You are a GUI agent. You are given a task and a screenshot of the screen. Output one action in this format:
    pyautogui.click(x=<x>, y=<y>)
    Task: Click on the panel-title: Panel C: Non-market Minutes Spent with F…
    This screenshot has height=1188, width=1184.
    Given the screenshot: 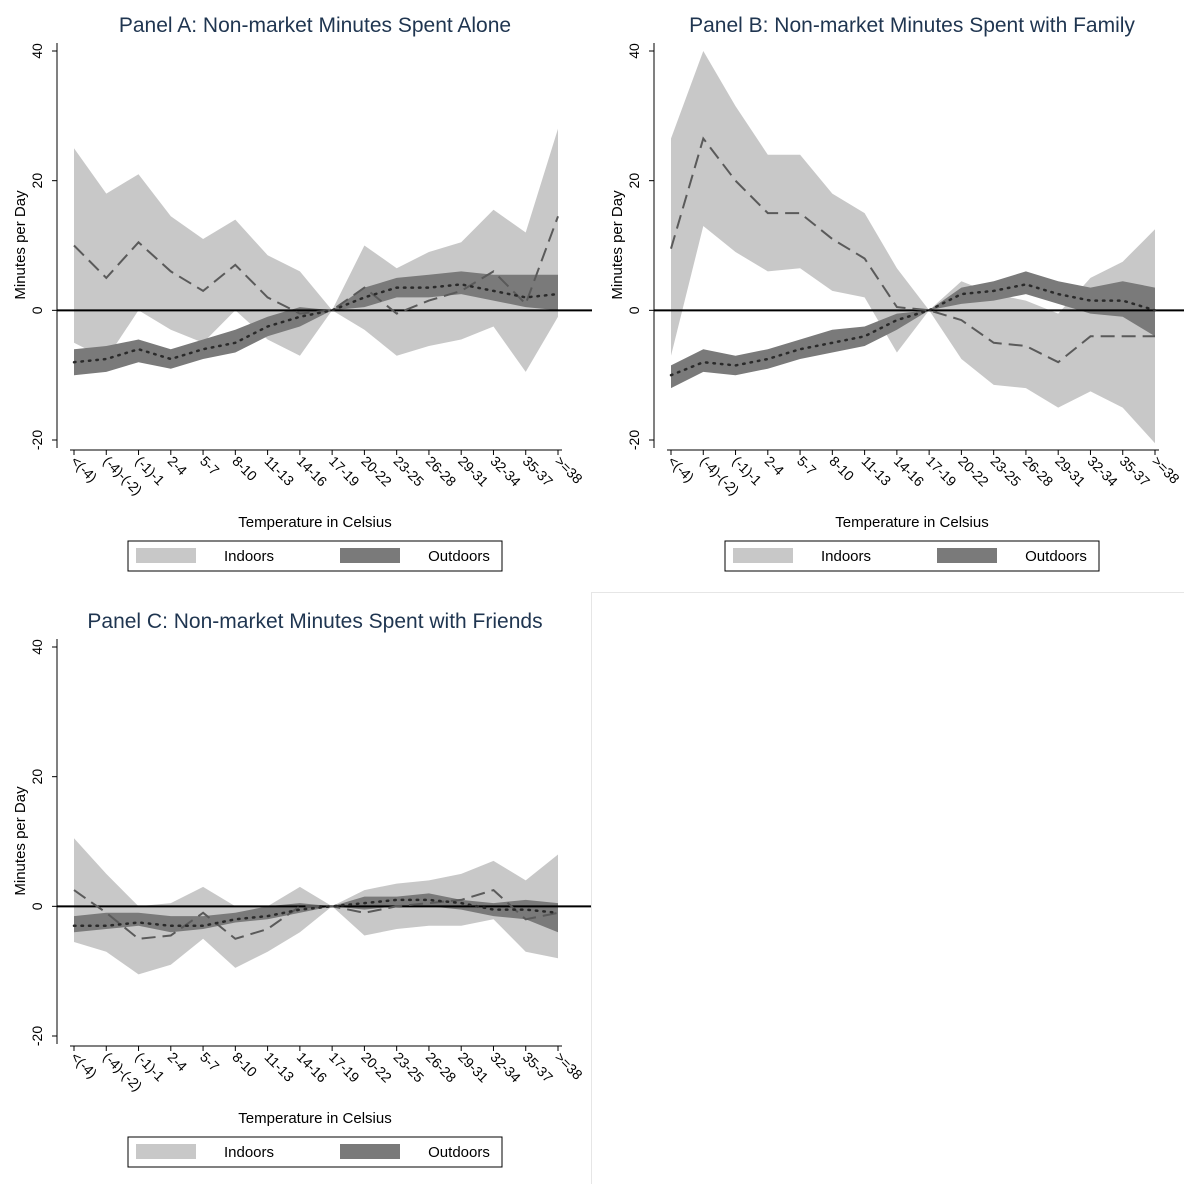 What is the action you would take?
    pyautogui.click(x=314, y=621)
    